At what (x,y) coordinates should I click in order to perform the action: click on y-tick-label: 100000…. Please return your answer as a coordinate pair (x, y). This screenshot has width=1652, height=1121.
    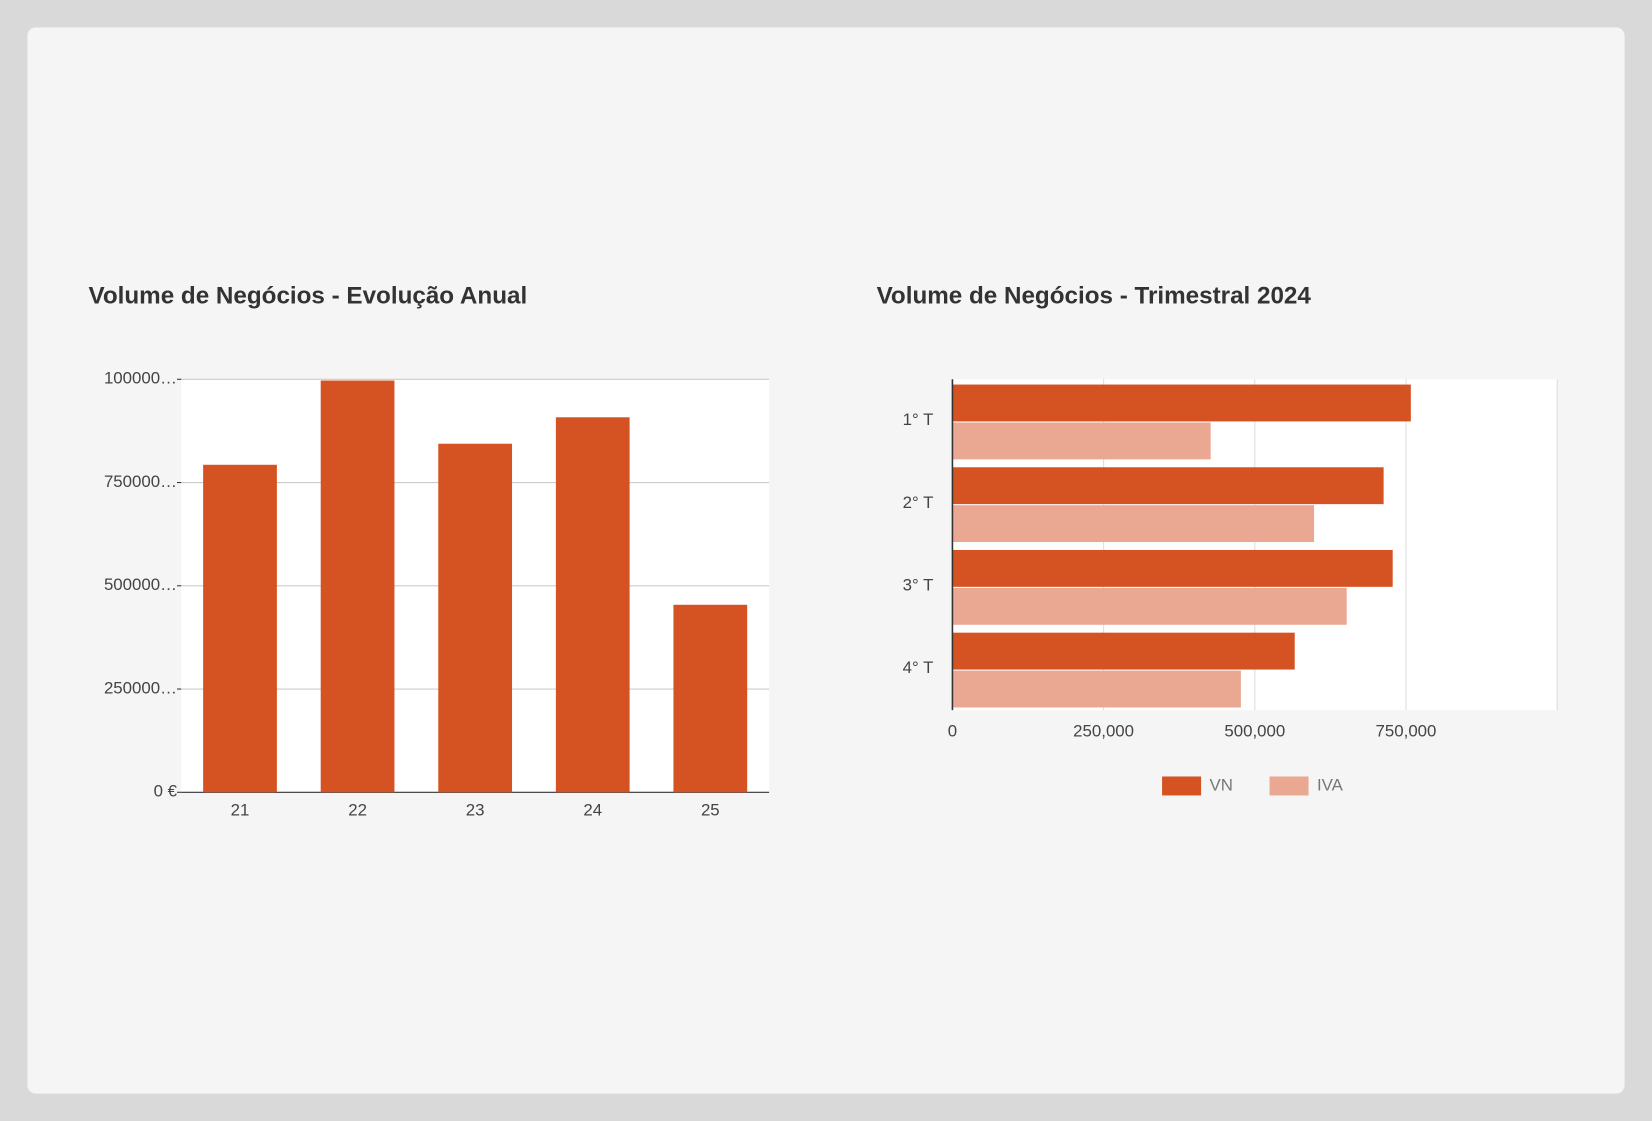
    Looking at the image, I should click on (140, 378).